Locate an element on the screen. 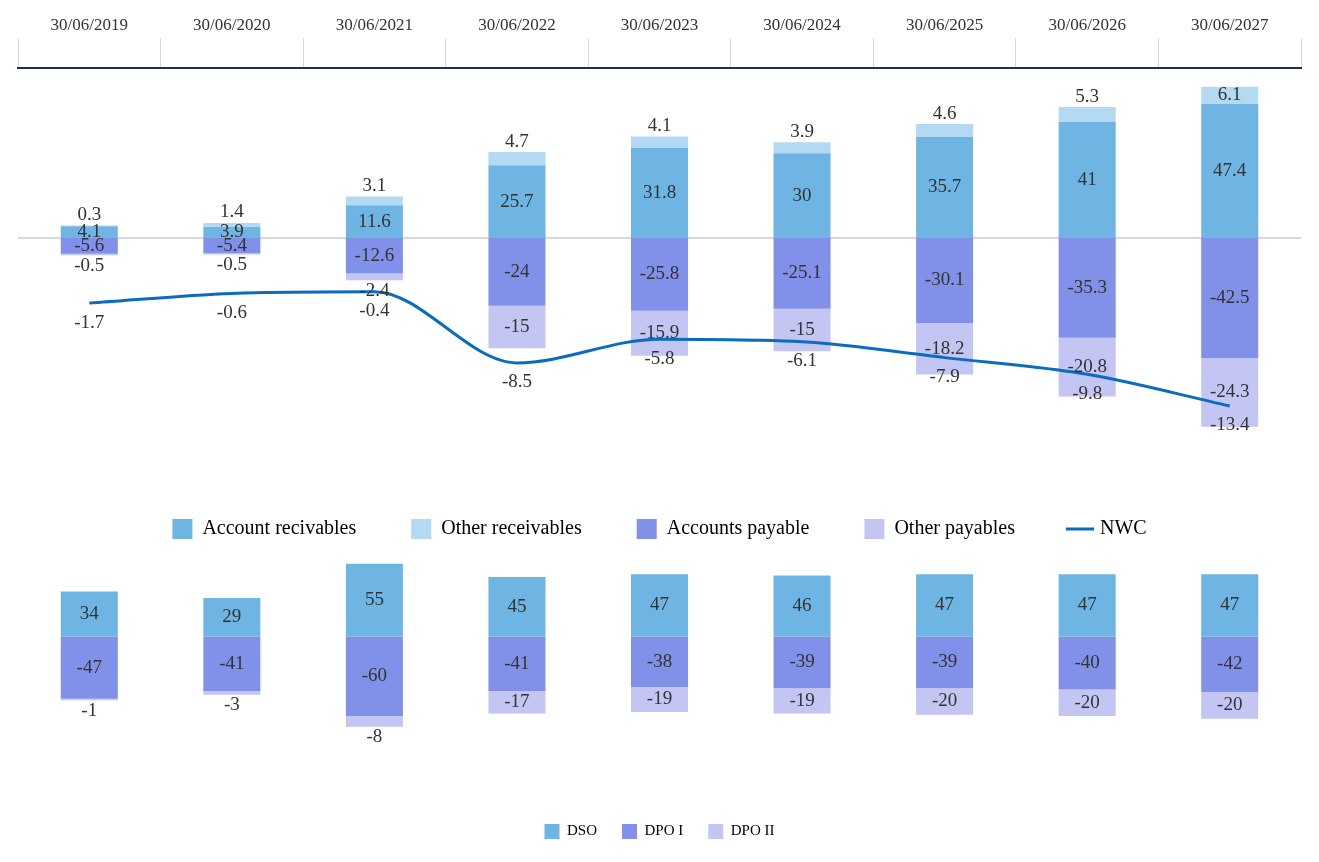  legend-label: NWC is located at coordinates (1123, 527).